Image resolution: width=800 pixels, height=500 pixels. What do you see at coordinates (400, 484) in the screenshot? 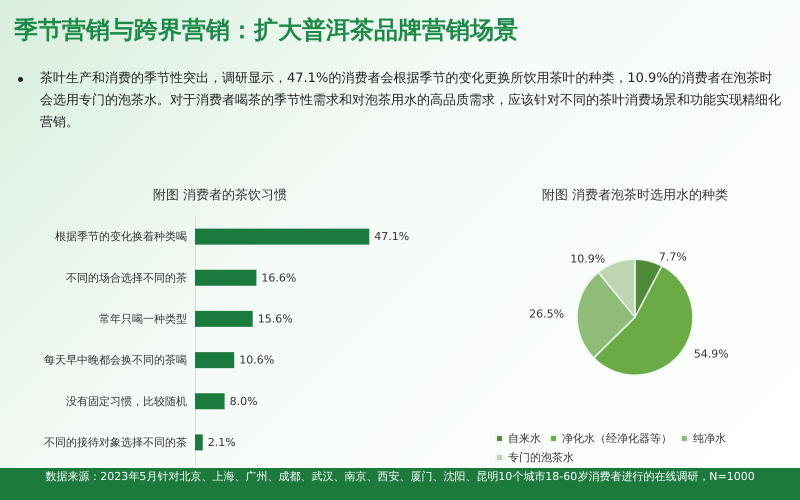
I see `source-note: 数据来源：2023年5月针对北京、上海、广州、成都、武汉、南京、西安、厦门、沈阳、昆明10个城市18-60岁消费者进行的在线调研，N=1000` at bounding box center [400, 484].